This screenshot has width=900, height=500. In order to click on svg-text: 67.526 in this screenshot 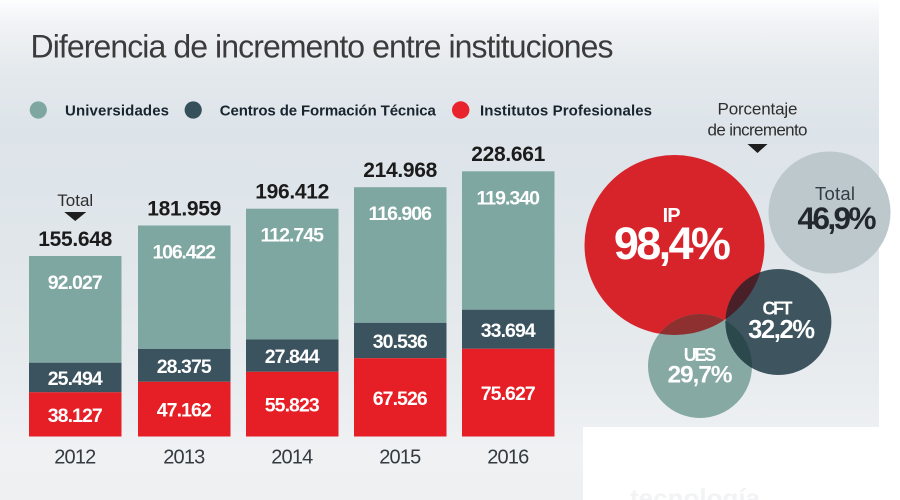, I will do `click(400, 399)`.